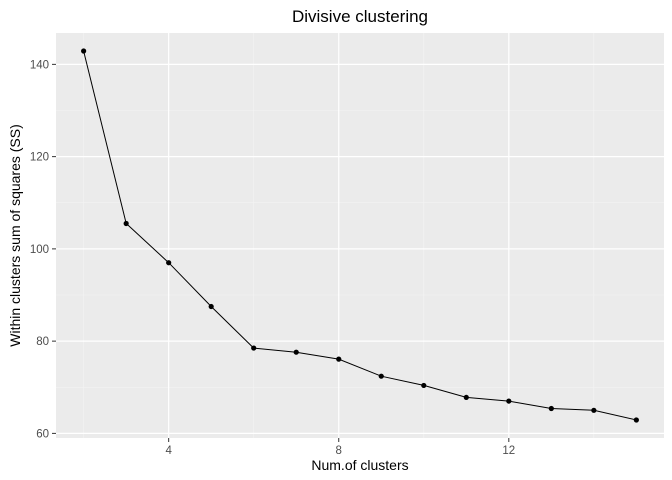  What do you see at coordinates (168, 451) in the screenshot?
I see `x-tick-label: 4` at bounding box center [168, 451].